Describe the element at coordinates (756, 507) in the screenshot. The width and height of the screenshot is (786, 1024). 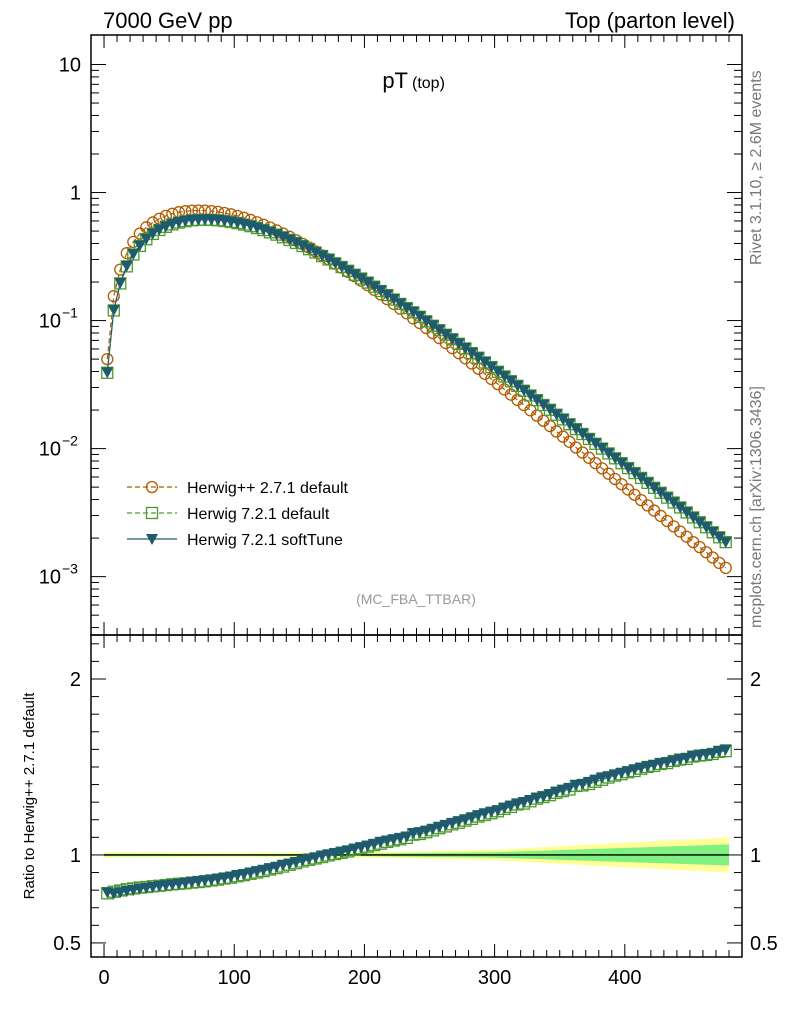
I see `mcplots-label: mcplots.cern.ch [arXiv:1306.3436]` at that location.